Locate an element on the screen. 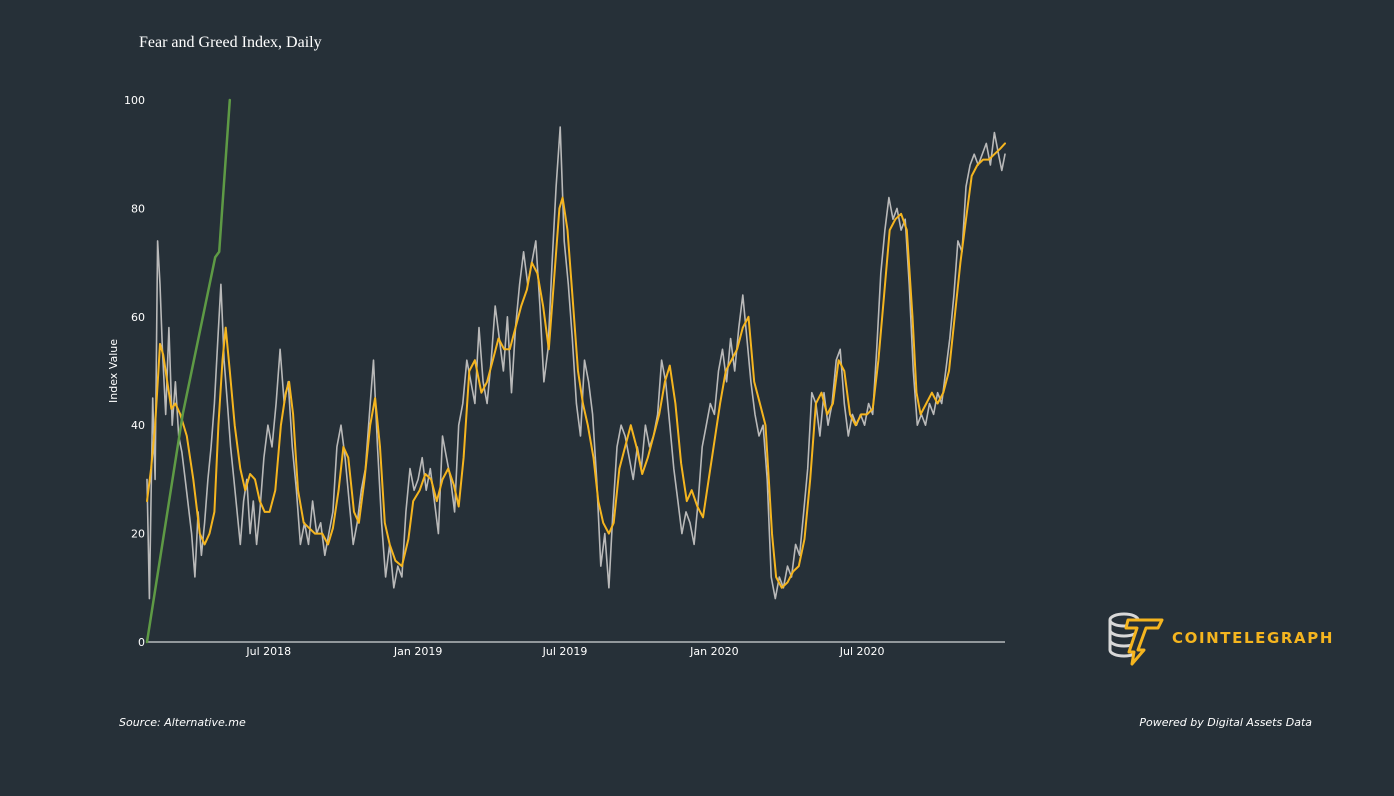  x-tick-label: Jan 2020 is located at coordinates (713, 651).